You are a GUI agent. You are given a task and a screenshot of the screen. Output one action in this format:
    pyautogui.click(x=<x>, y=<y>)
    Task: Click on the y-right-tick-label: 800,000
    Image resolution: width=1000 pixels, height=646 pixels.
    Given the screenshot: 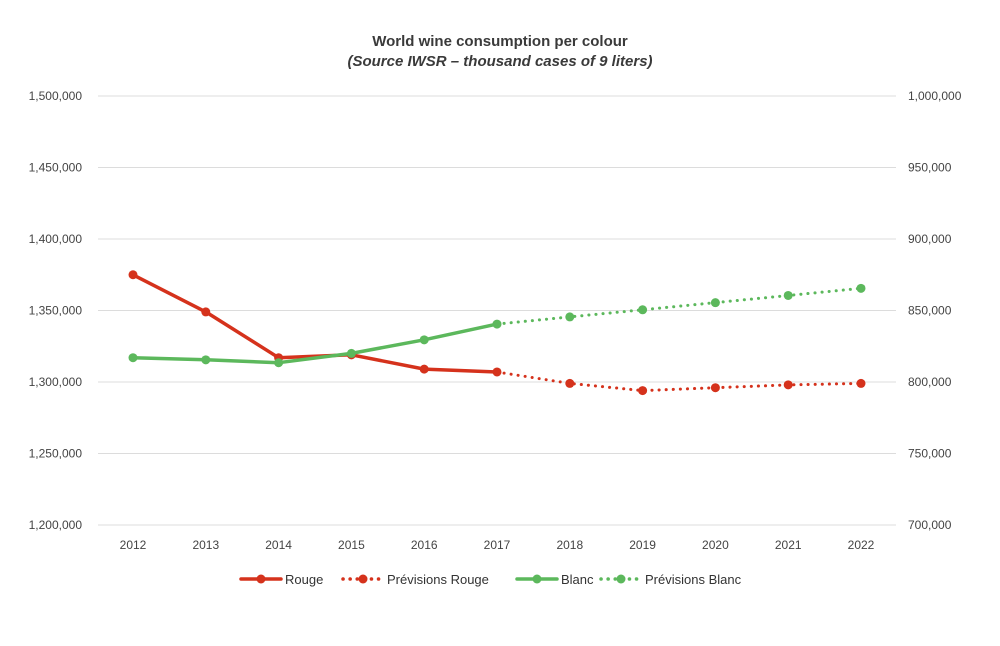 What is the action you would take?
    pyautogui.click(x=930, y=382)
    